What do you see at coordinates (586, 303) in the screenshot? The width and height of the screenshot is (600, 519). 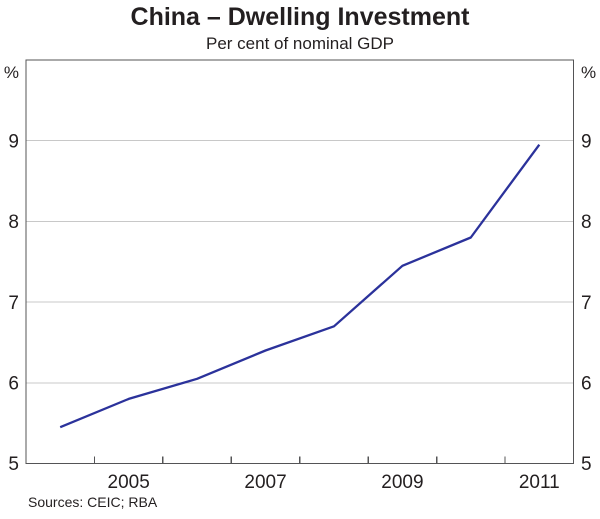 I see `y-tick-label-right-7: 7` at bounding box center [586, 303].